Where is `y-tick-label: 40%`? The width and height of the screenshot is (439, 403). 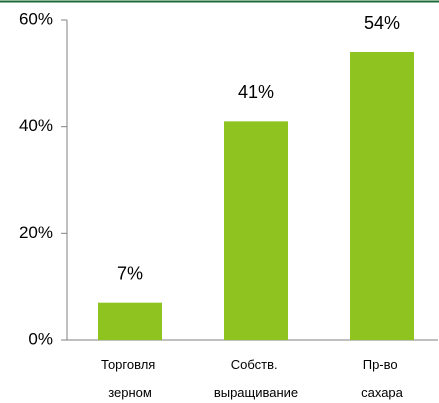 y-tick-label: 40% is located at coordinates (36, 125).